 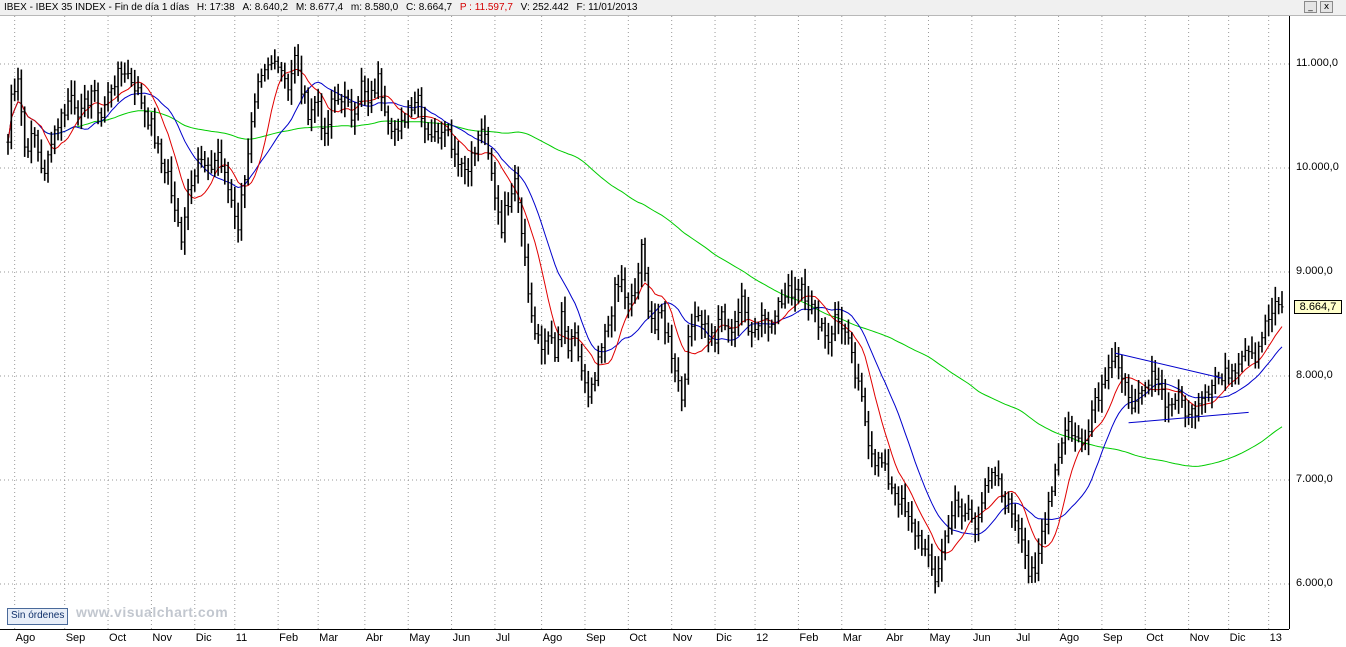 I want to click on x-tick-label-7: Mar, so click(x=329, y=638).